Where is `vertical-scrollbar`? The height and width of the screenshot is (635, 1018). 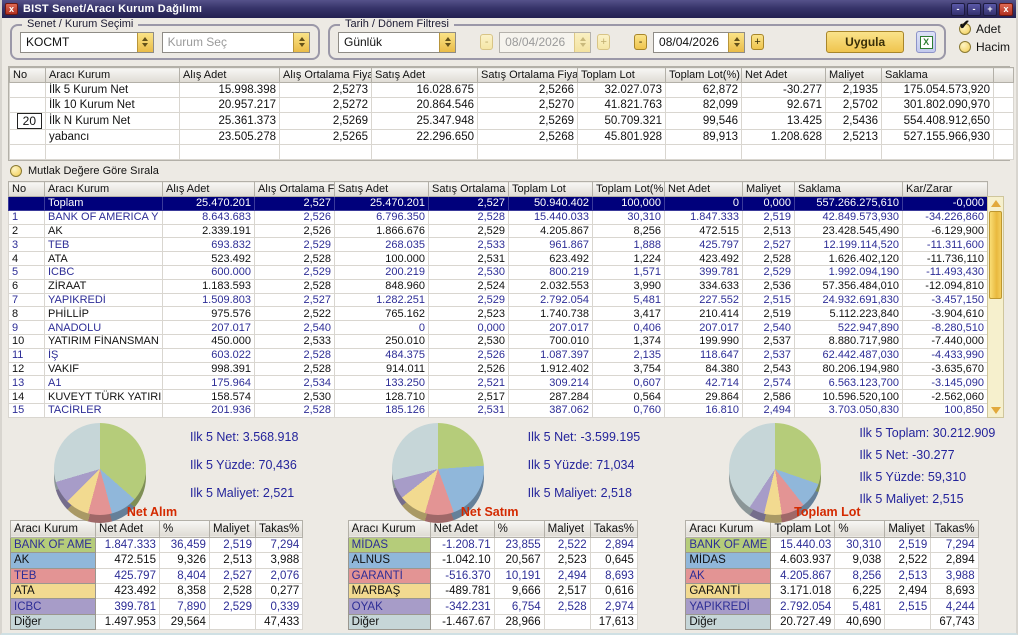
vertical-scrollbar is located at coordinates (995, 307).